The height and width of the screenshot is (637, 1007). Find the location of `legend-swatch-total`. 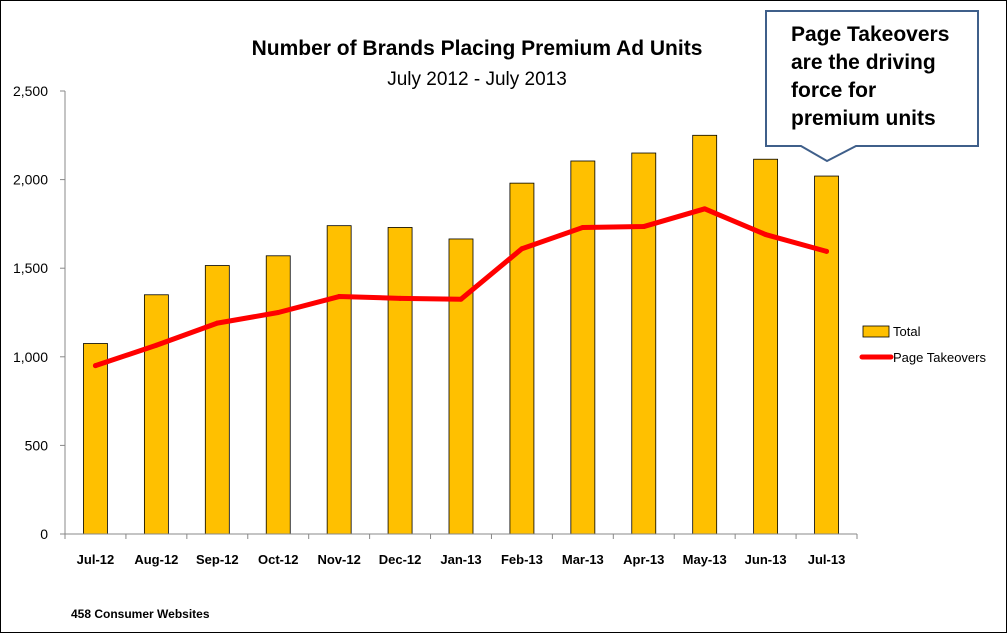

legend-swatch-total is located at coordinates (876, 331).